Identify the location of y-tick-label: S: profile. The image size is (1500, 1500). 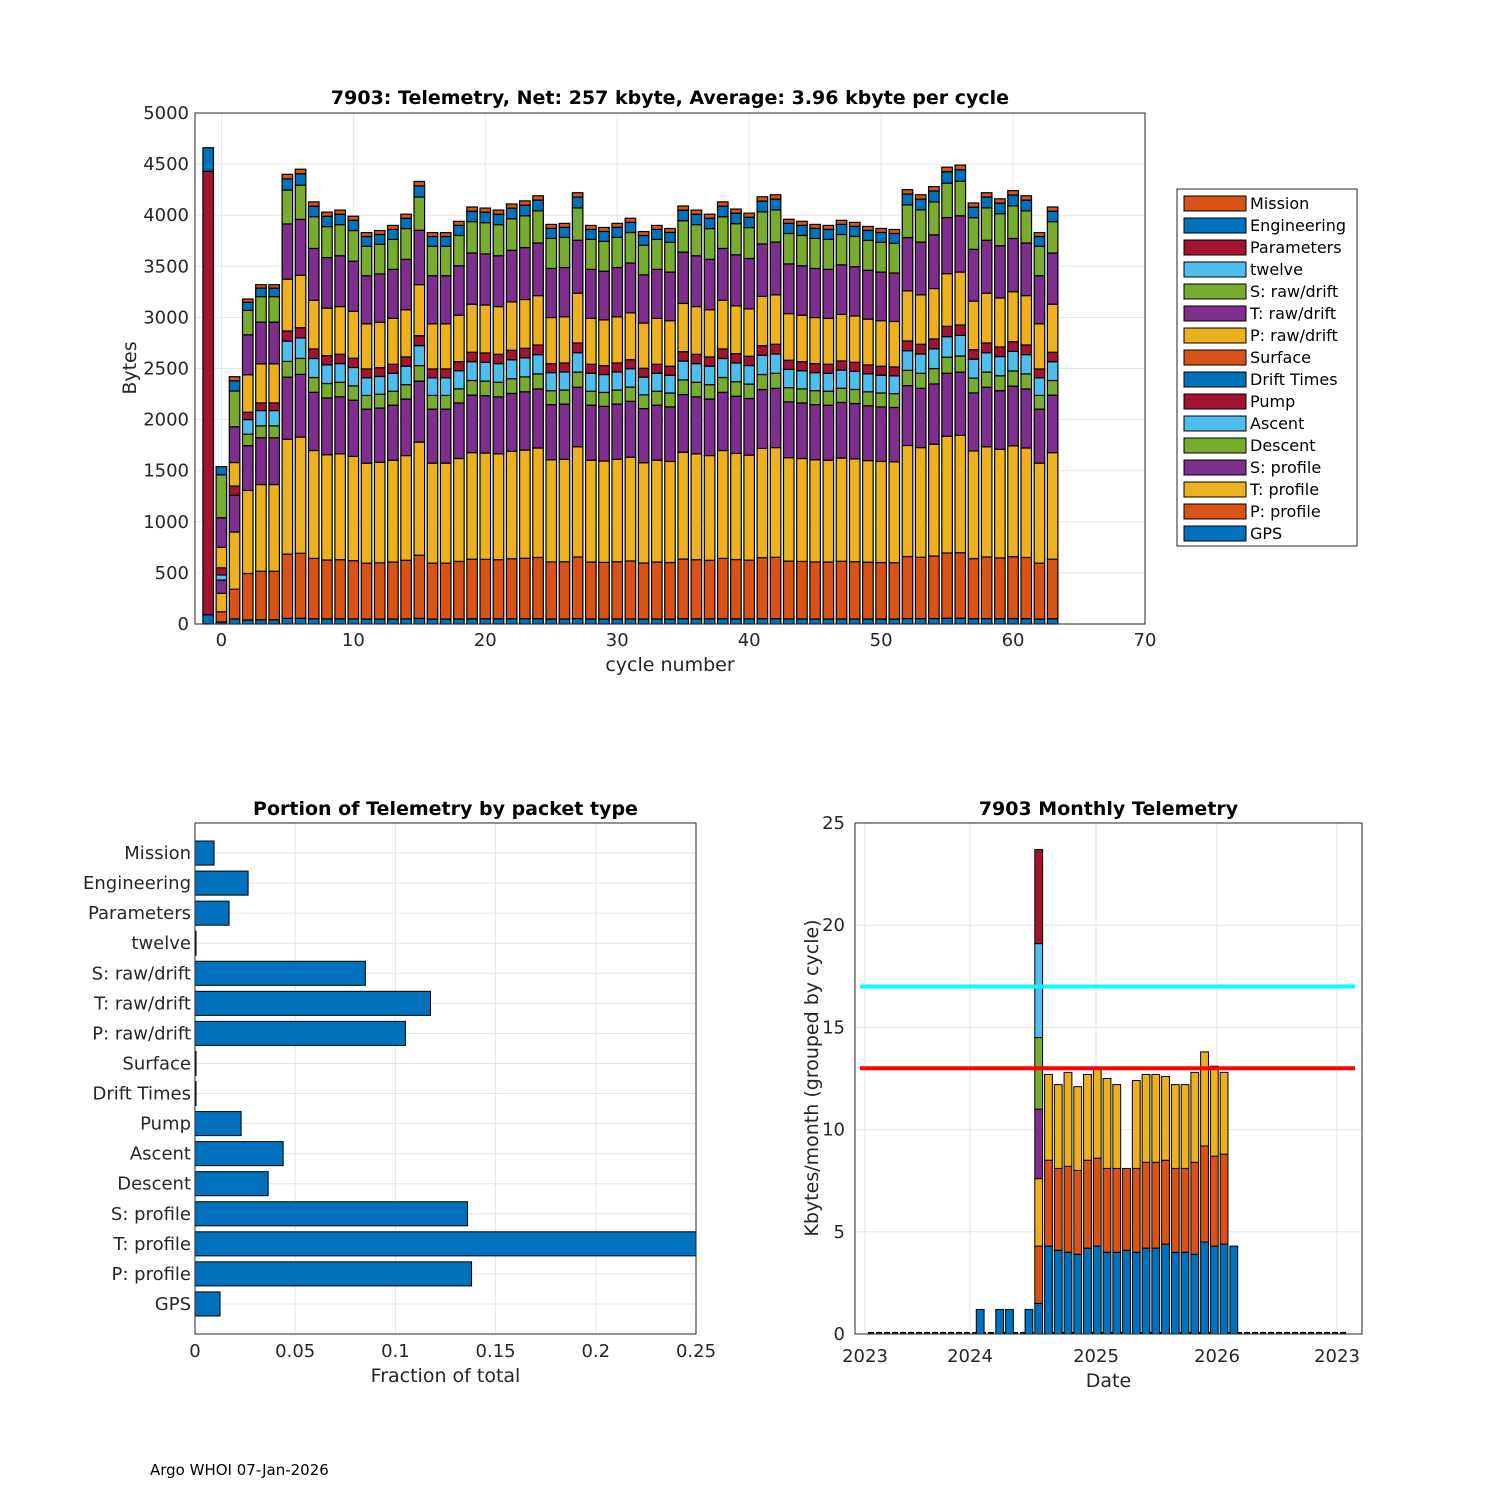
(151, 1214).